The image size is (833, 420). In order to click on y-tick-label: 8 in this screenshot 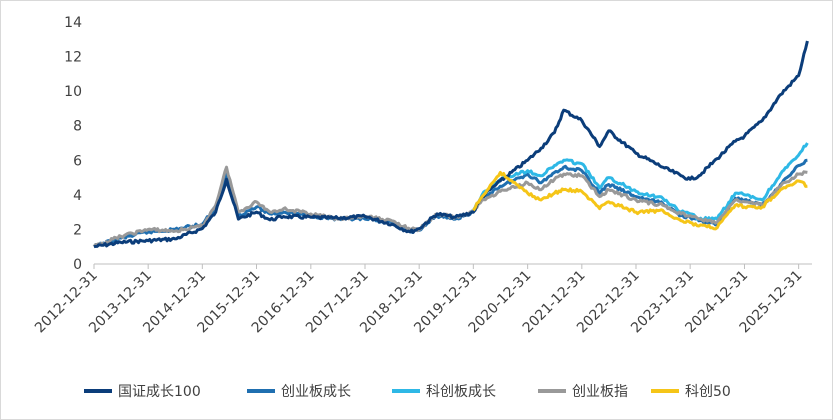, I will do `click(77, 127)`.